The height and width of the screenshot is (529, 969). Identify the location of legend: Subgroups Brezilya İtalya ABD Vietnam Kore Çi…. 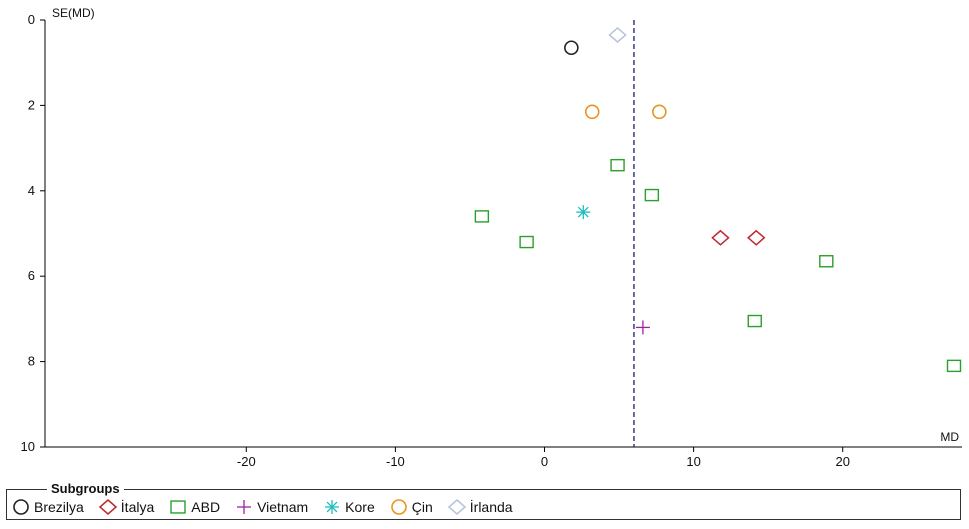
(483, 500).